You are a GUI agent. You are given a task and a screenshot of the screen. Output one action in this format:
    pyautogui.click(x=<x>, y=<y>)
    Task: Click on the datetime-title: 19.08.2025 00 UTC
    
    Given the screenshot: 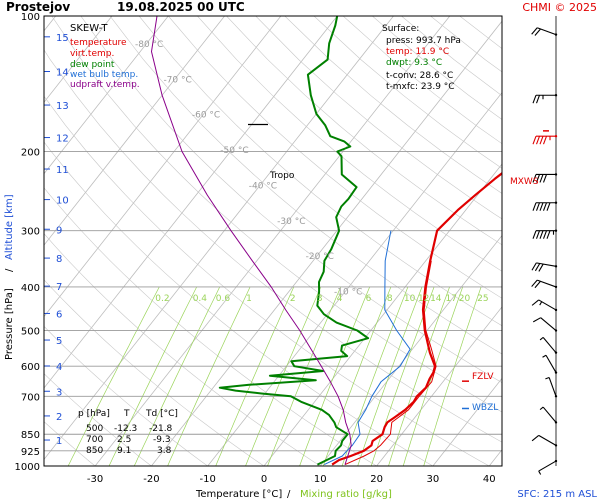 What is the action you would take?
    pyautogui.click(x=181, y=7)
    